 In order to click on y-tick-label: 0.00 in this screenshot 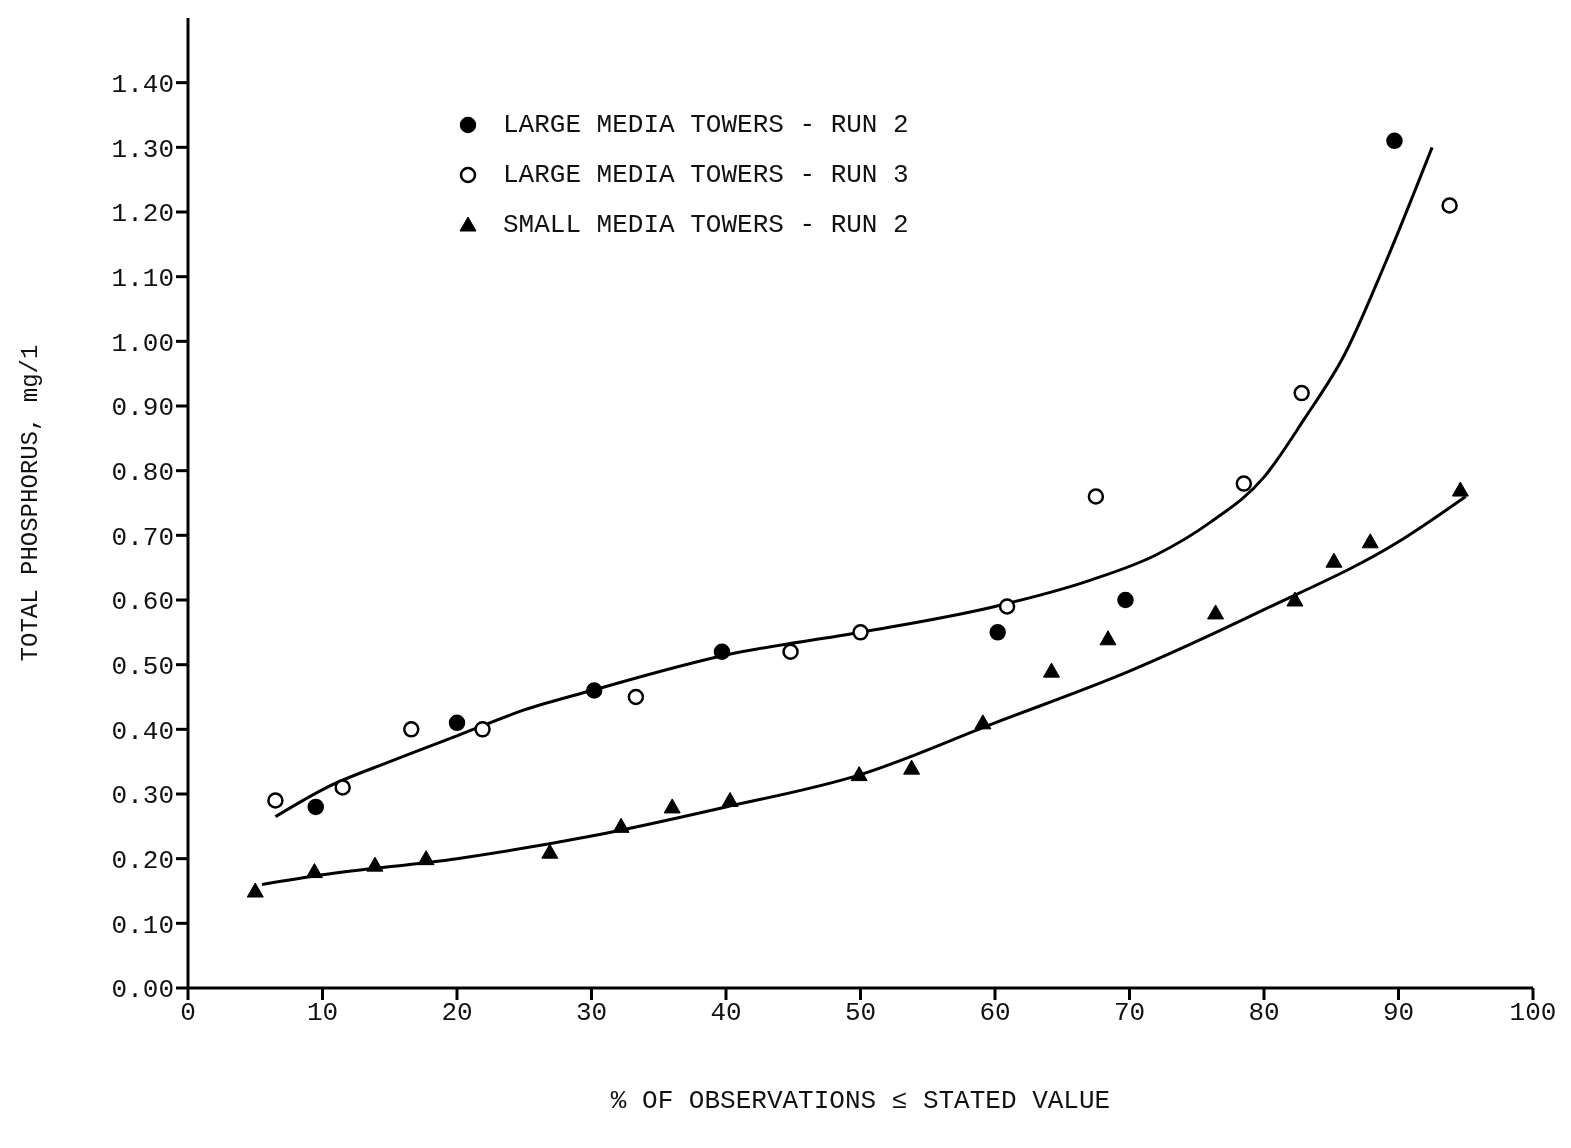, I will do `click(142, 990)`.